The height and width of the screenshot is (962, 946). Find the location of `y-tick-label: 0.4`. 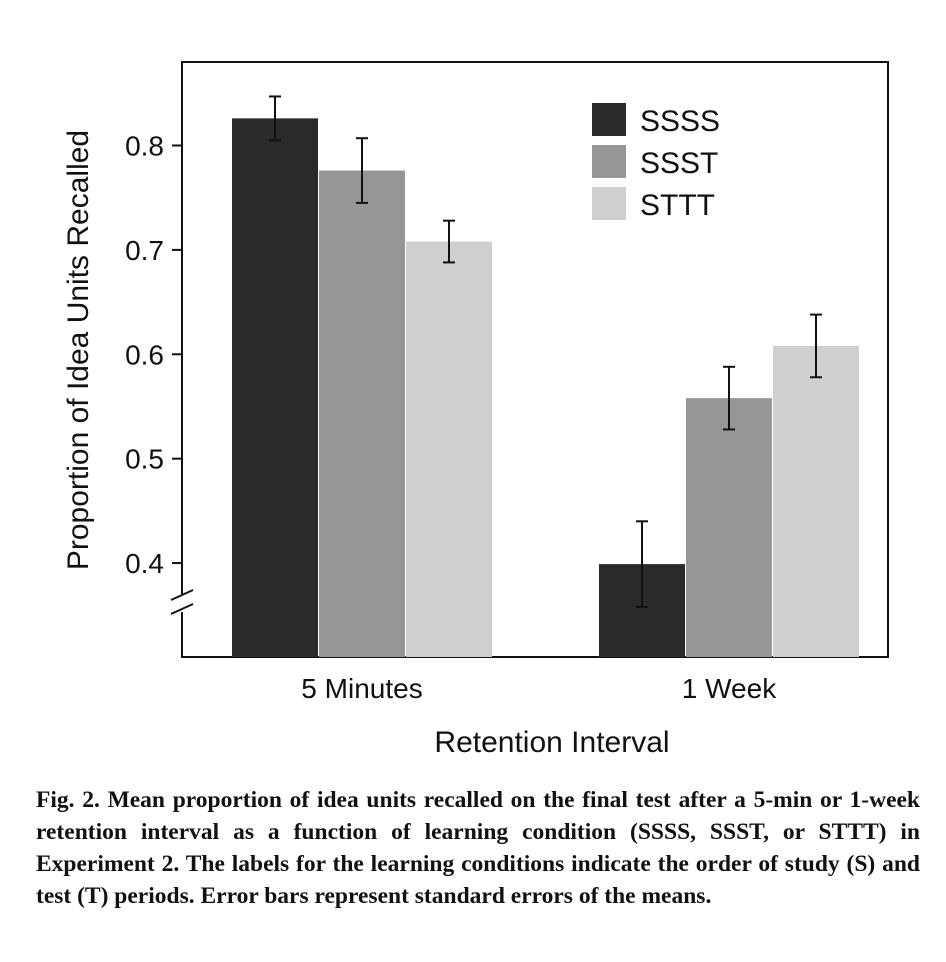

y-tick-label: 0.4 is located at coordinates (144, 563).